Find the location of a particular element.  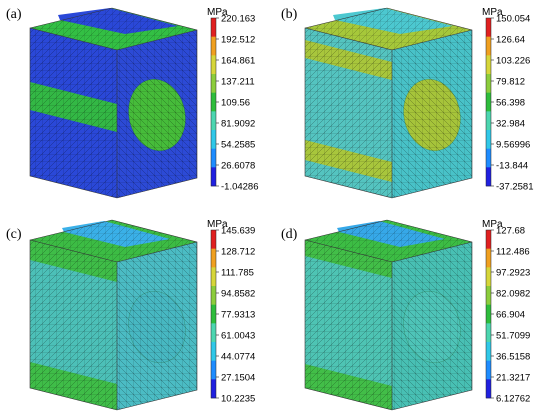

colorbar-tick-label: 97.2923 is located at coordinates (513, 272).